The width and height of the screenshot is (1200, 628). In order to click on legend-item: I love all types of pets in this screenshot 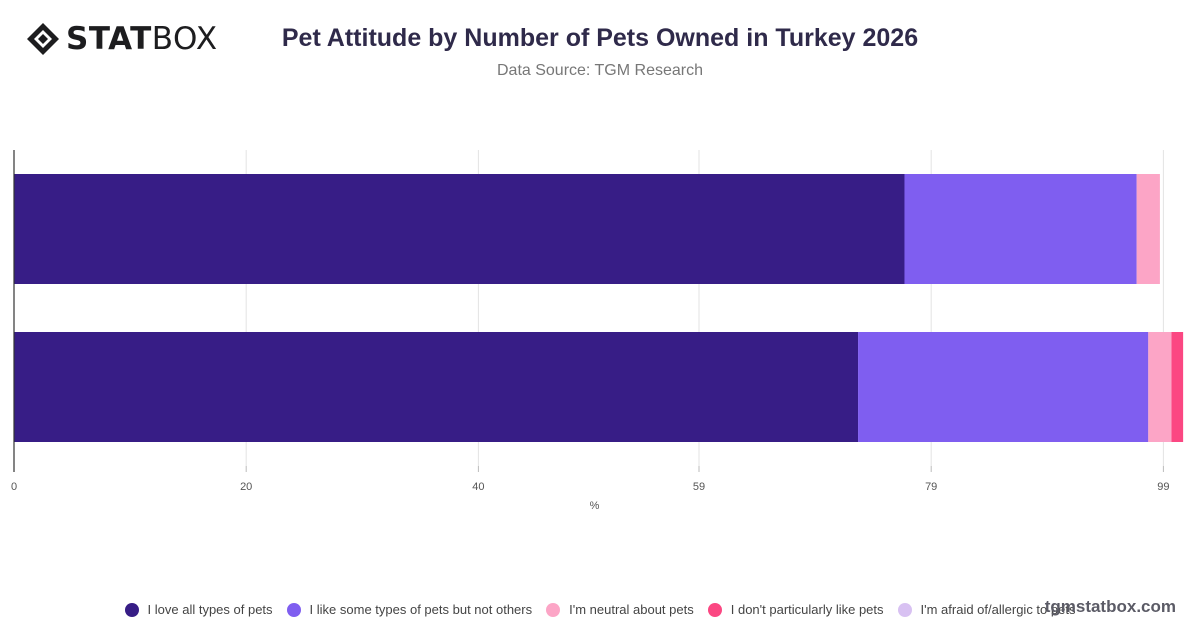, I will do `click(198, 609)`.